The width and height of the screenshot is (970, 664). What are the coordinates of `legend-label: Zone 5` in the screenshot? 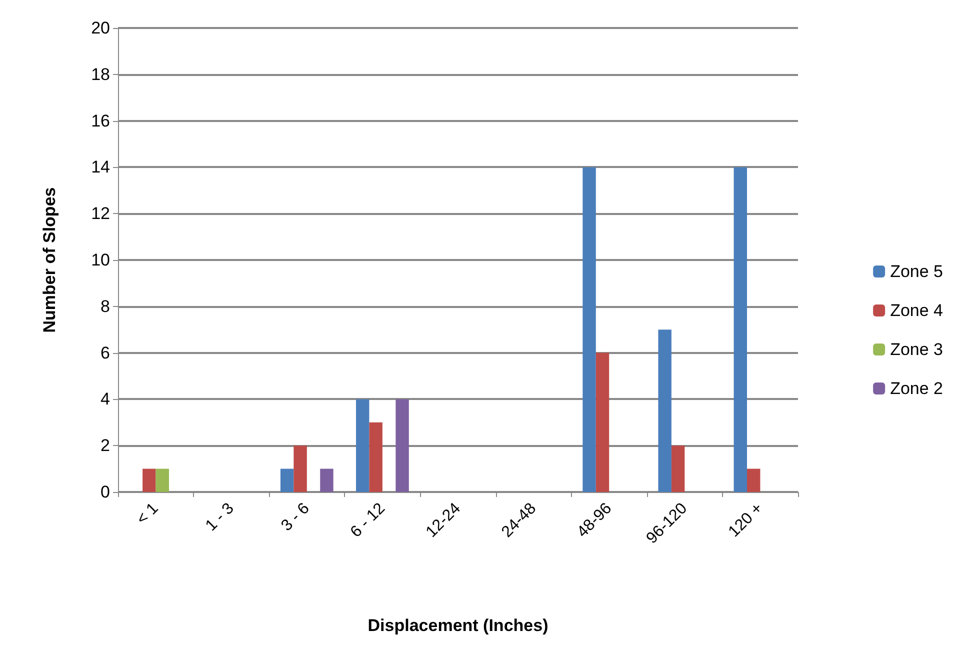 It's located at (917, 271).